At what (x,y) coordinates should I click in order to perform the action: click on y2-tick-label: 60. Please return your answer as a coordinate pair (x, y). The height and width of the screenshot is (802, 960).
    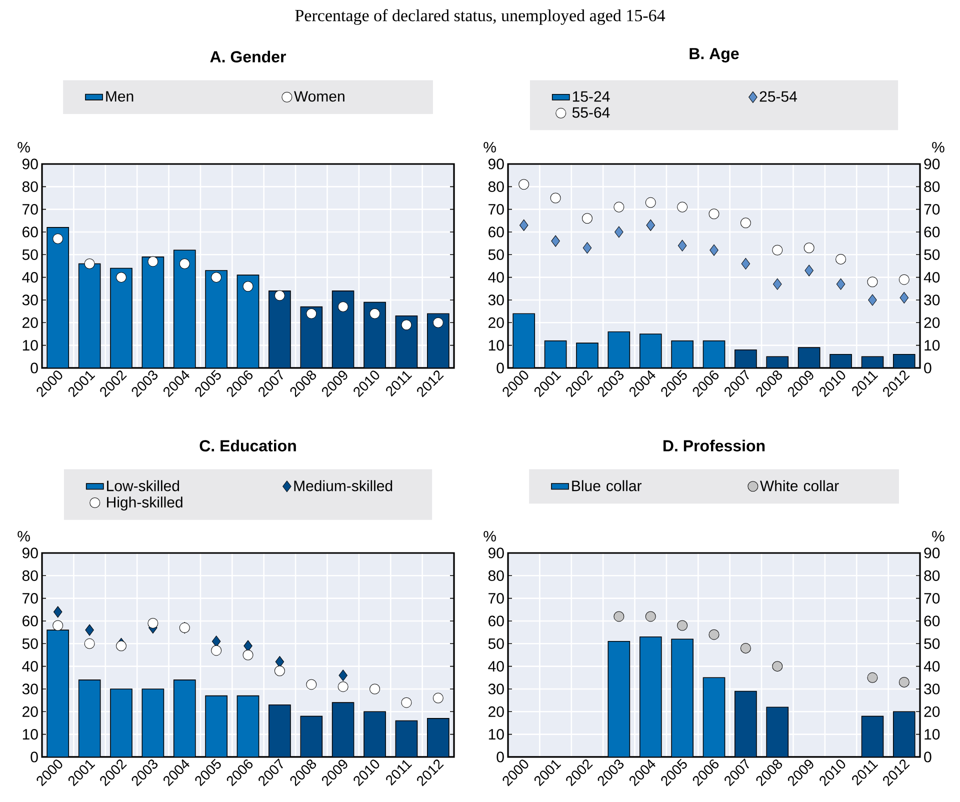
    Looking at the image, I should click on (932, 621).